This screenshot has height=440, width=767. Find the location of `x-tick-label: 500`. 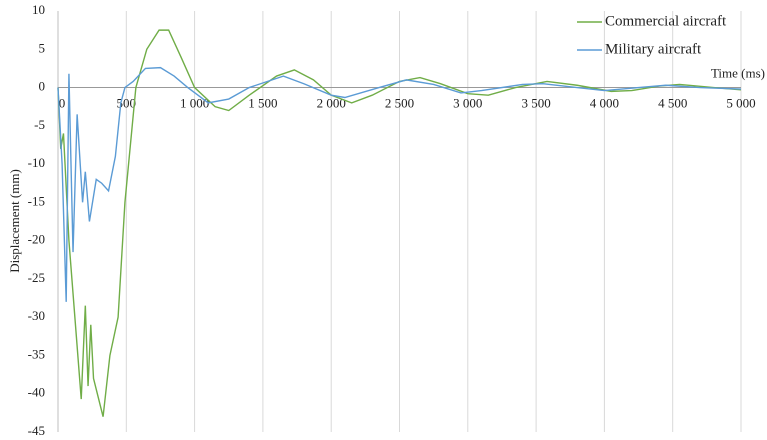

x-tick-label: 500 is located at coordinates (127, 103).